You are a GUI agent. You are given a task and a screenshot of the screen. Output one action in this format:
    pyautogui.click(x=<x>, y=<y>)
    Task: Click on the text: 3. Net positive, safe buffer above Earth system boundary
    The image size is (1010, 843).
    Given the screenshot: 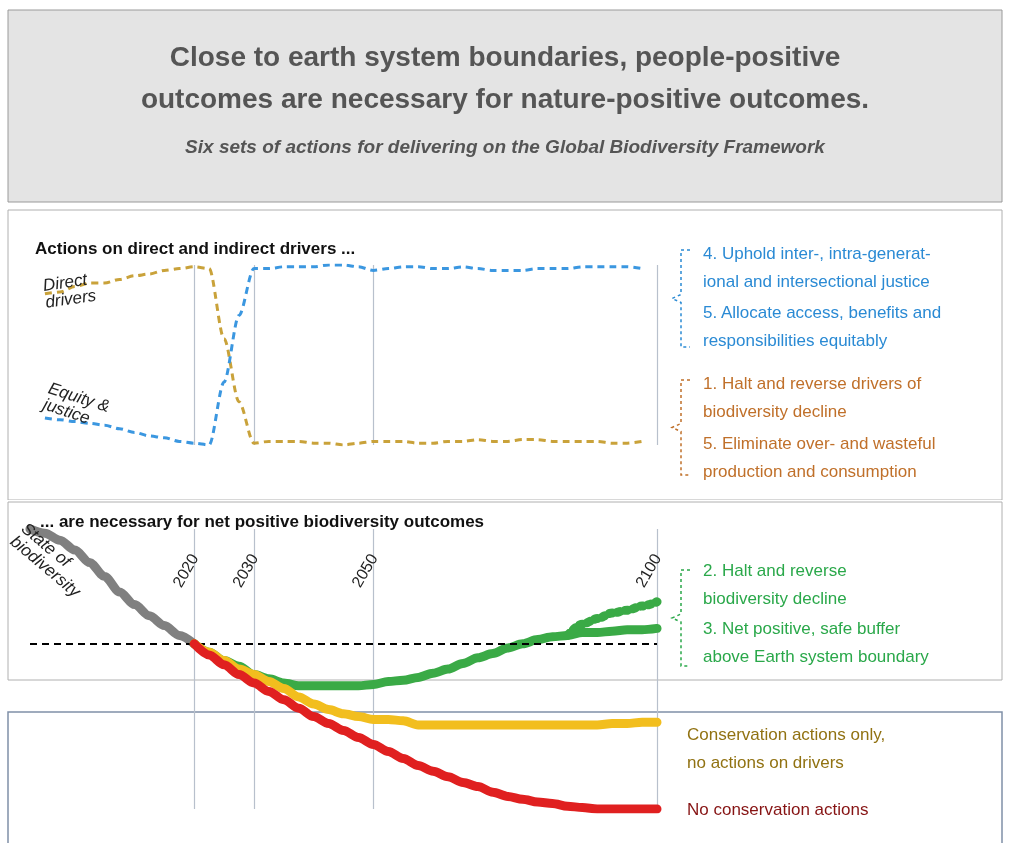 What is the action you would take?
    pyautogui.click(x=816, y=642)
    